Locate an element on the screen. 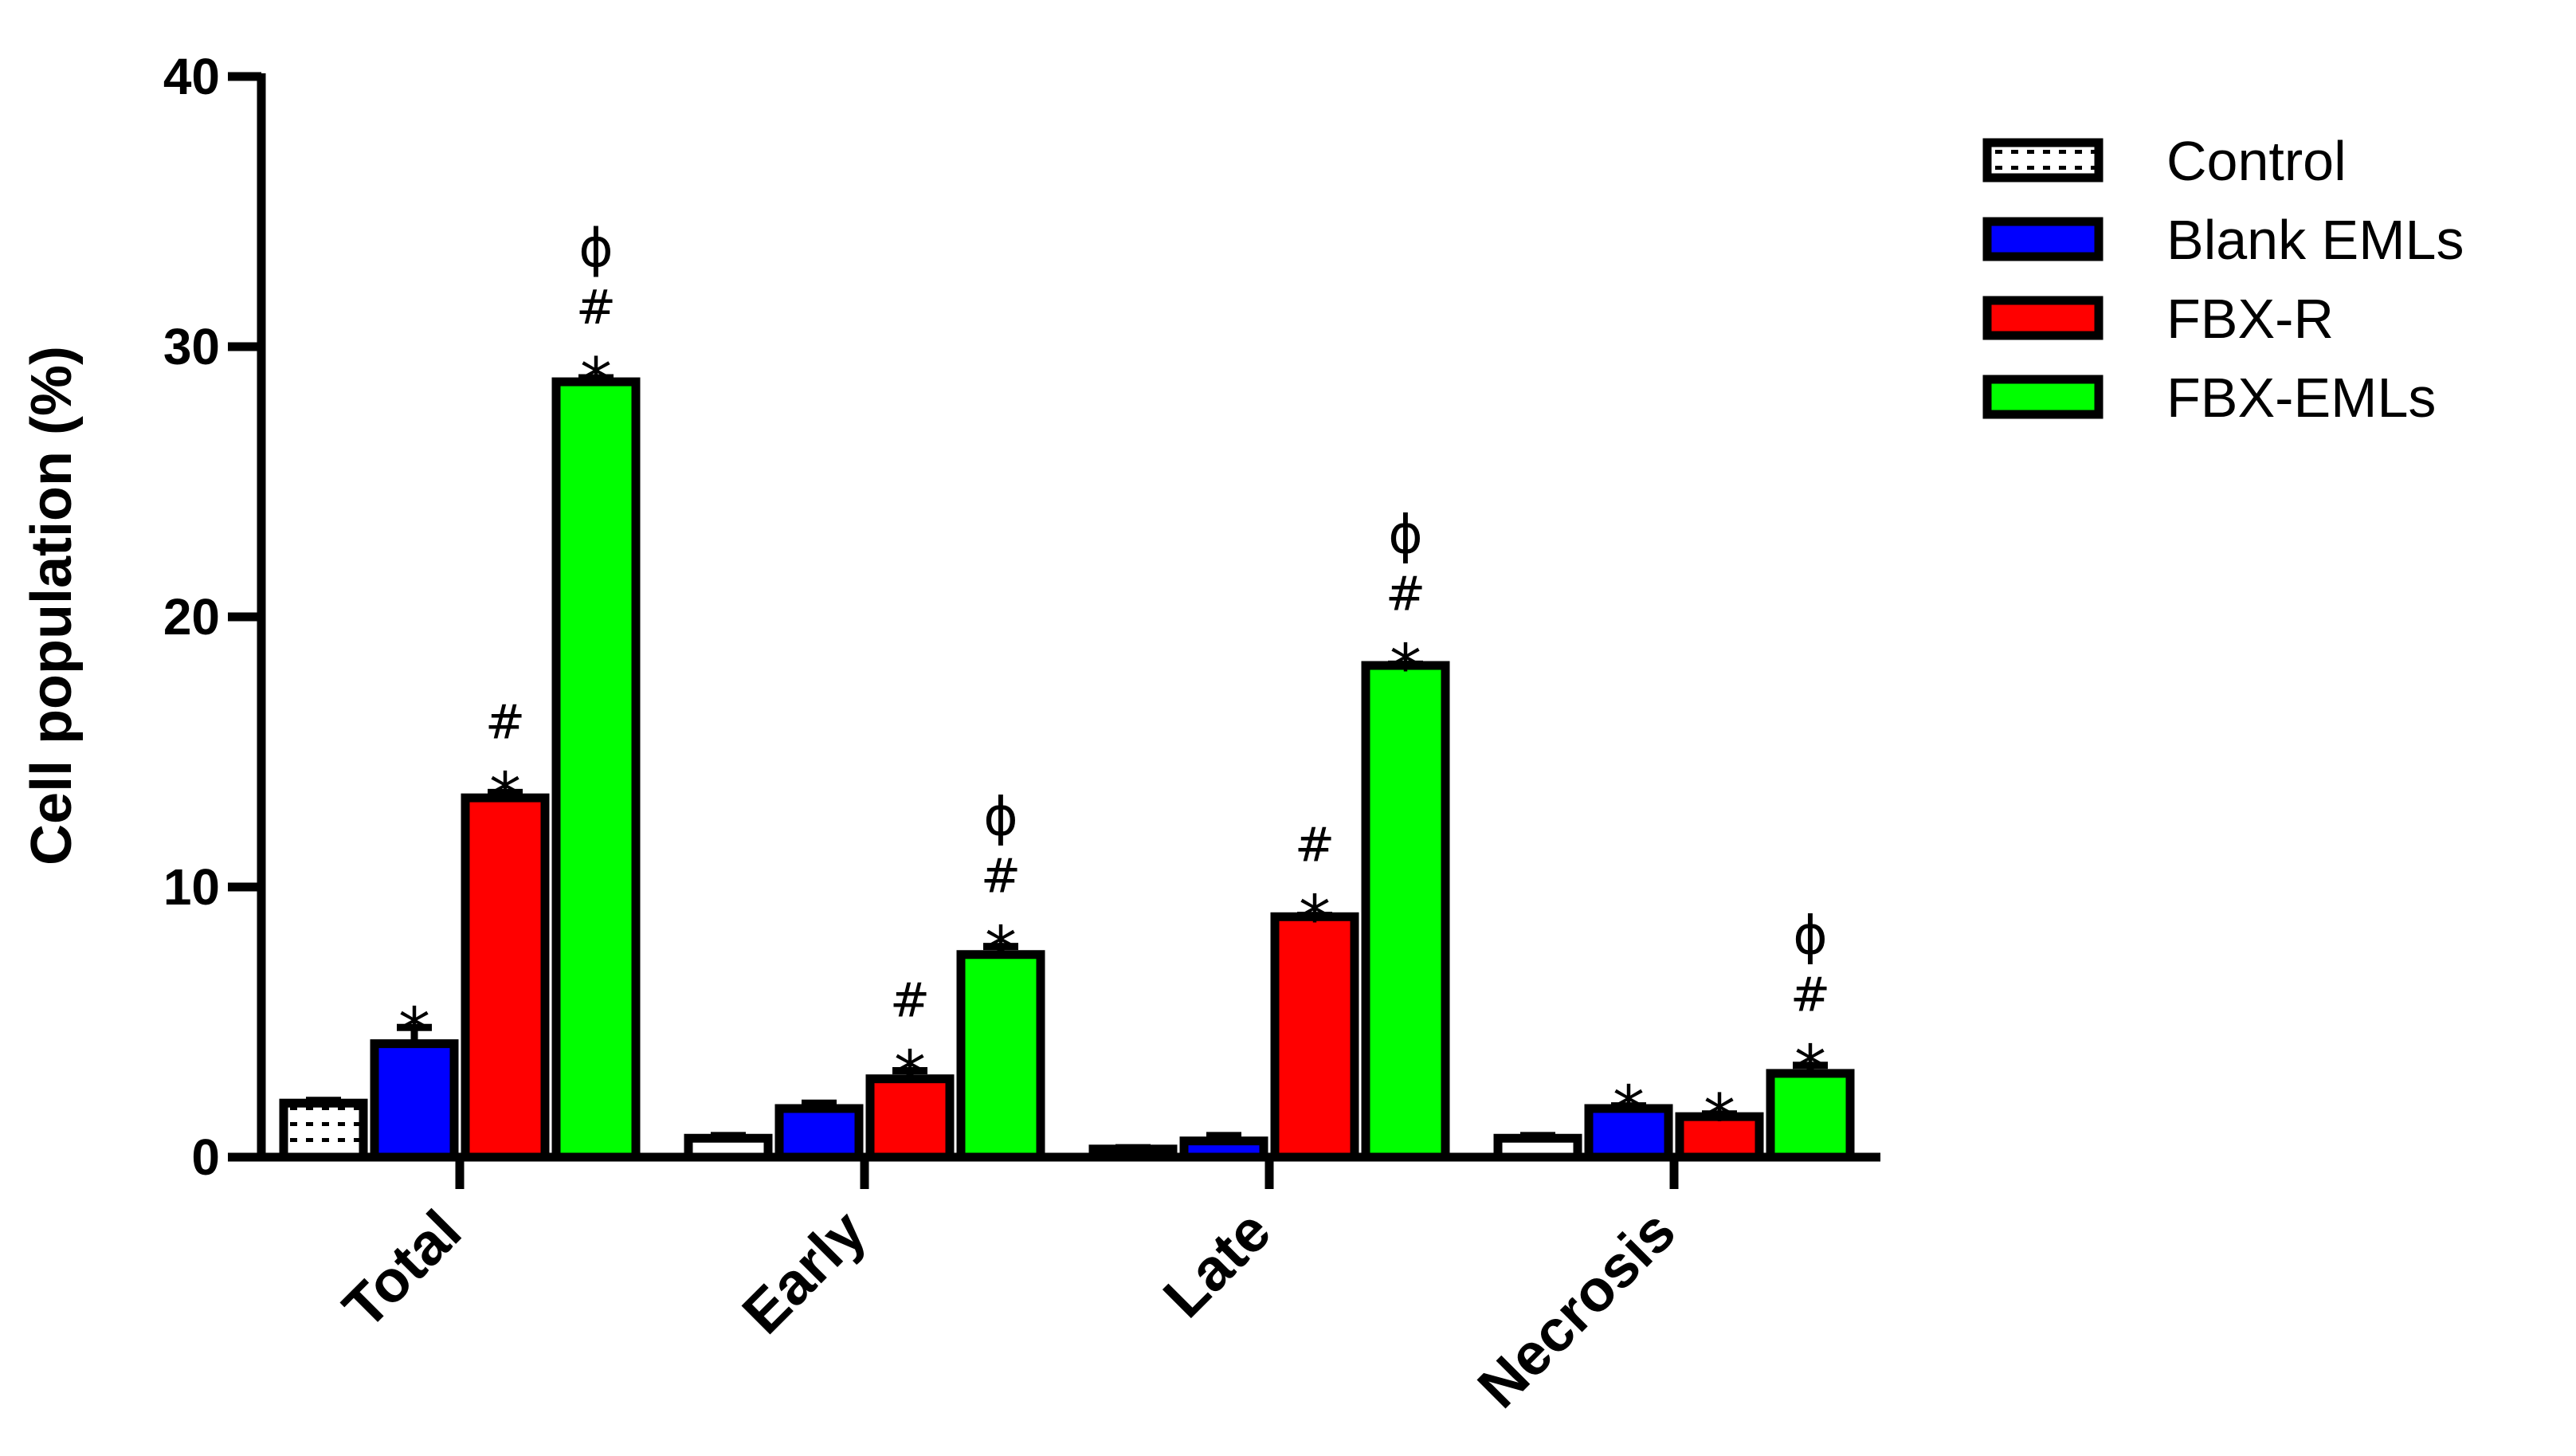 The width and height of the screenshot is (2576, 1456). legend-item-blank-emls: Blank EMLs is located at coordinates (2223, 240).